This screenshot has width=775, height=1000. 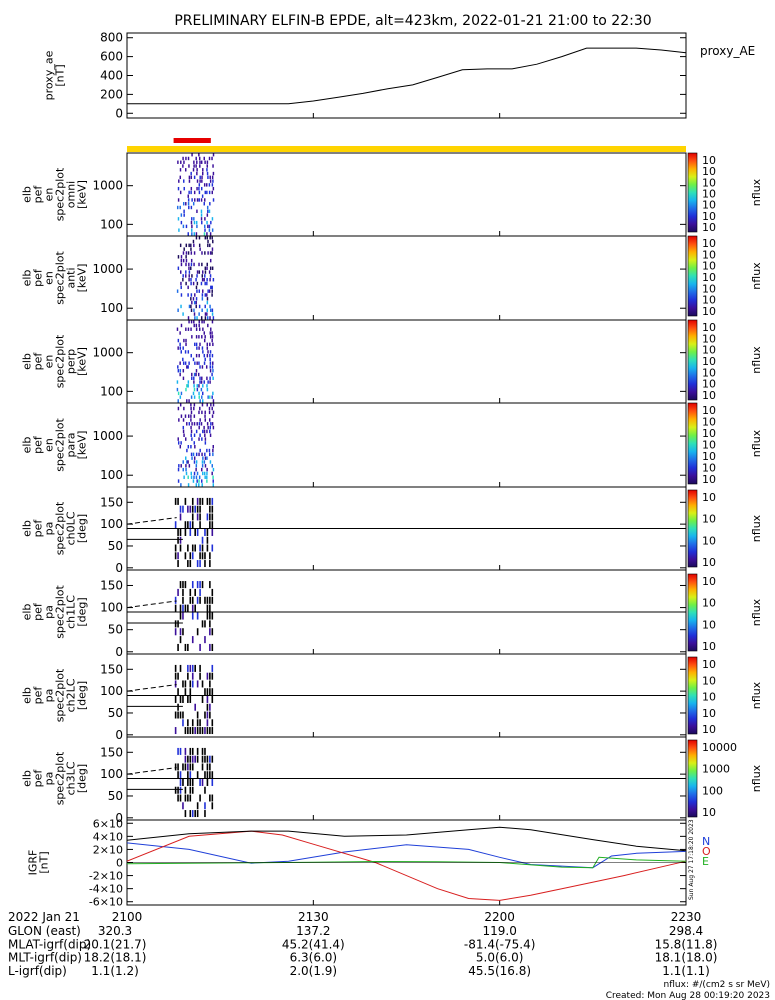 What do you see at coordinates (709, 497) in the screenshot?
I see `colorbar-tick-label: 10⁷` at bounding box center [709, 497].